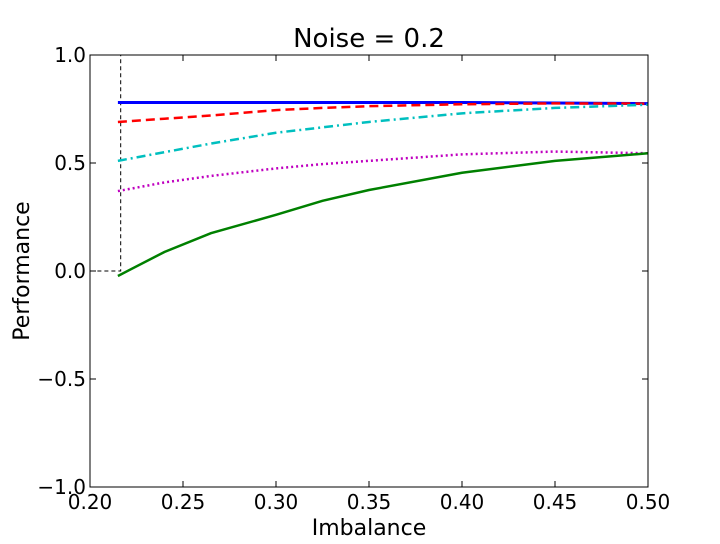  Describe the element at coordinates (90, 502) in the screenshot. I see `x-tick-label: 0.20` at that location.